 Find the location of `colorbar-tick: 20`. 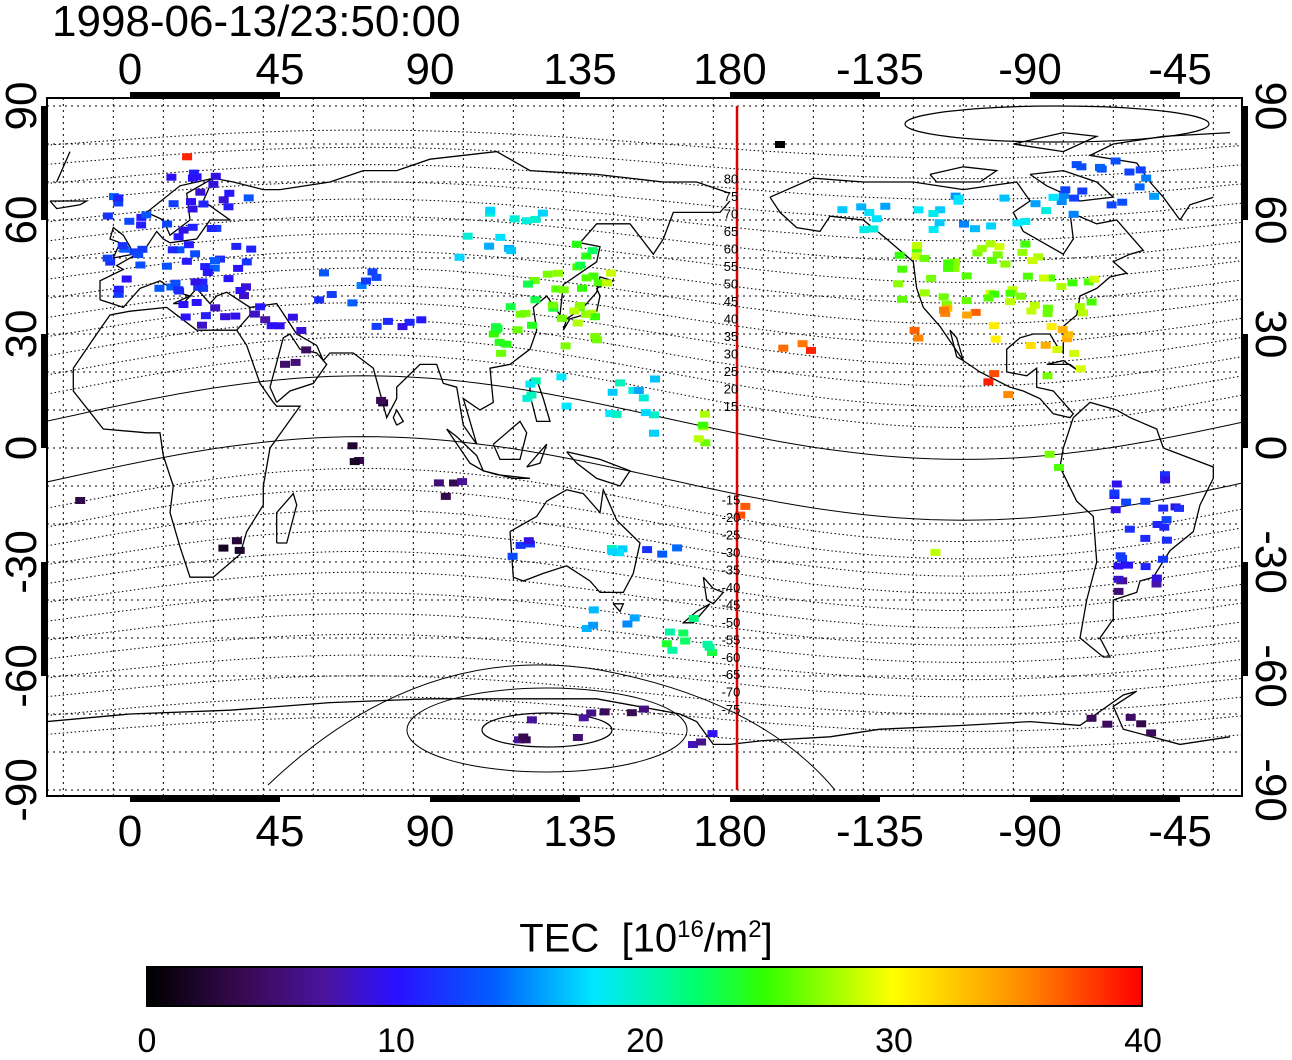

colorbar-tick: 20 is located at coordinates (645, 1041).